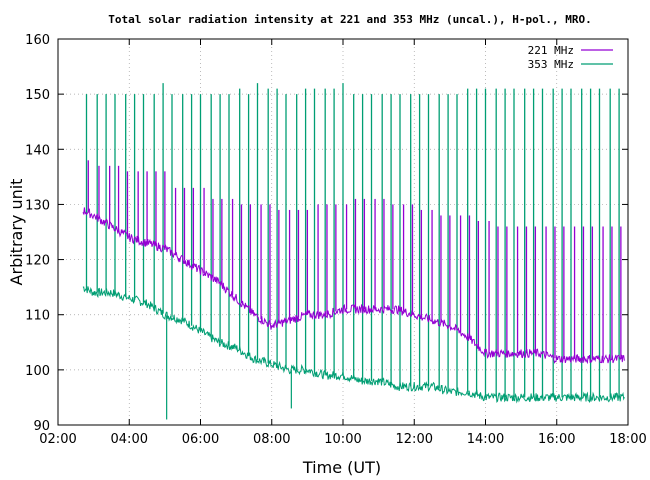  Describe the element at coordinates (37, 371) in the screenshot. I see `y-tick-label: 100` at that location.